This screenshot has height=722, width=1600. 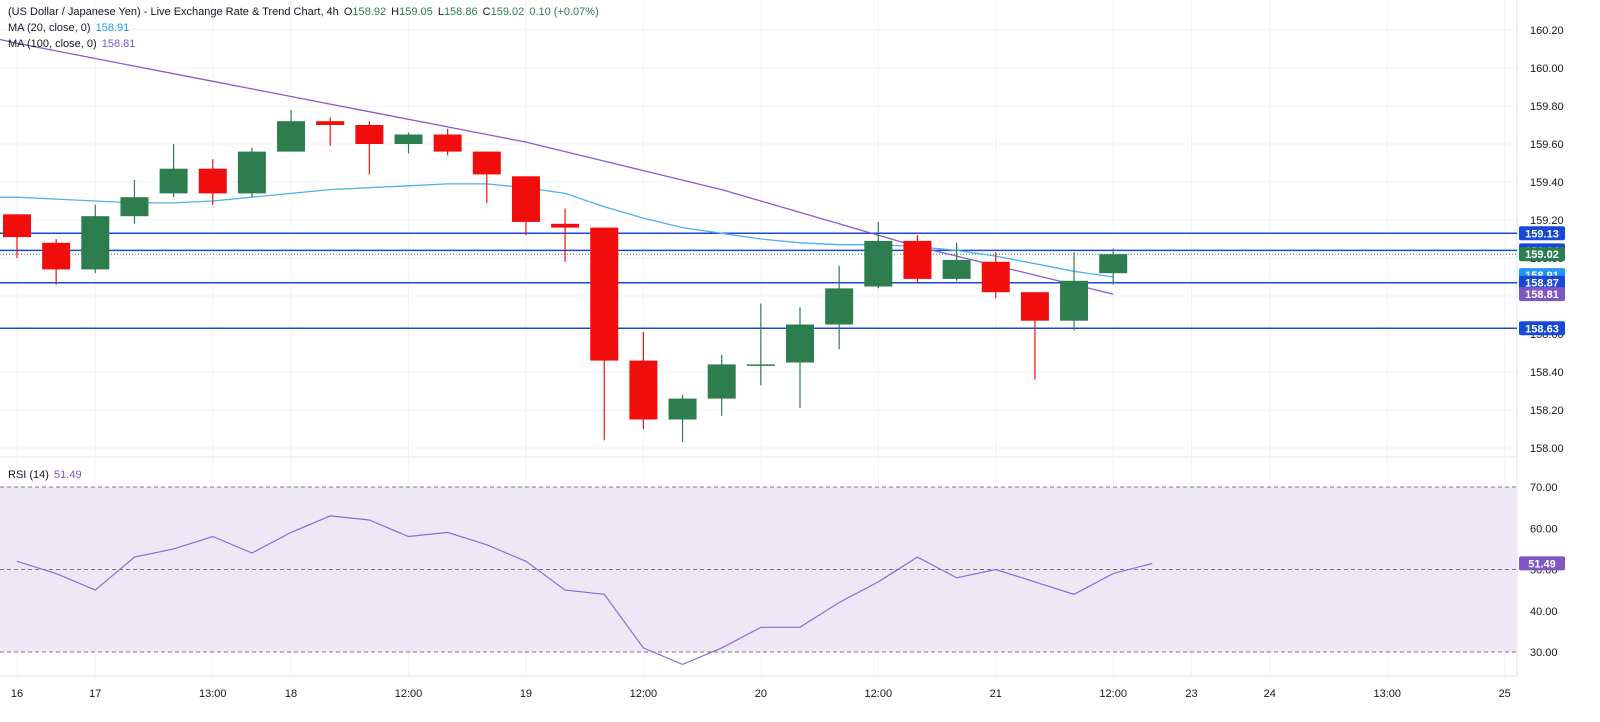 I want to click on price-tag-text: 158.81, so click(x=1542, y=295).